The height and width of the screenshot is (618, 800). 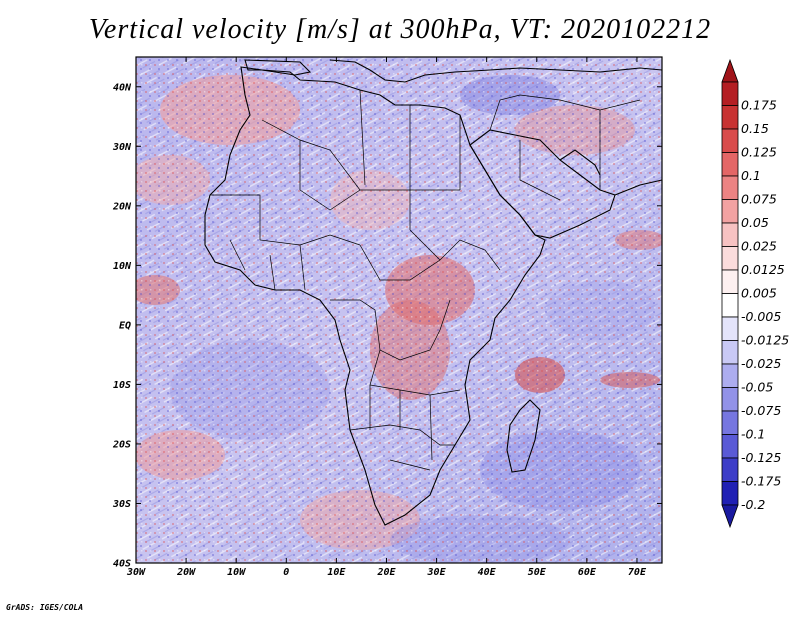 I want to click on colorbar-label: -0.2, so click(x=753, y=504).